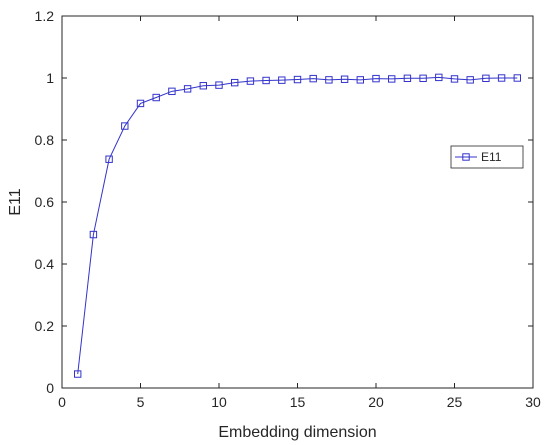 Image resolution: width=550 pixels, height=445 pixels. What do you see at coordinates (15, 201) in the screenshot?
I see `y-axis-label: E11` at bounding box center [15, 201].